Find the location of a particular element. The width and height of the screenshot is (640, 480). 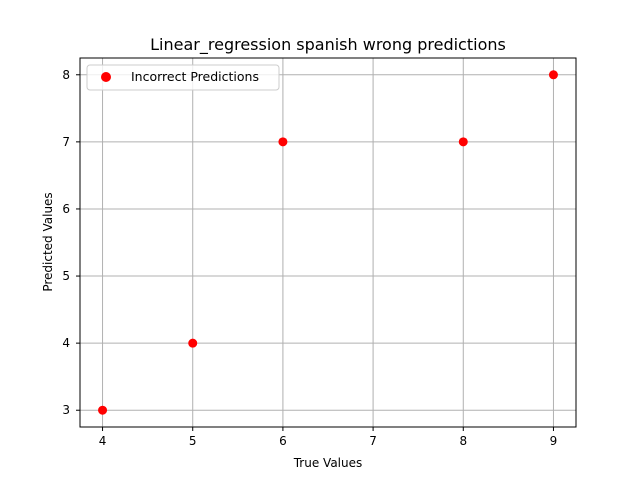

legend-box is located at coordinates (183, 77).